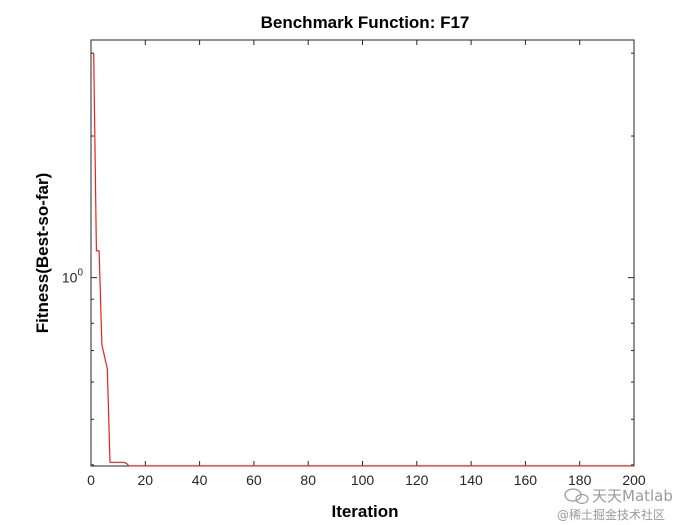 The height and width of the screenshot is (525, 700). What do you see at coordinates (365, 22) in the screenshot?
I see `chart-title: Benchmark Function: F17` at bounding box center [365, 22].